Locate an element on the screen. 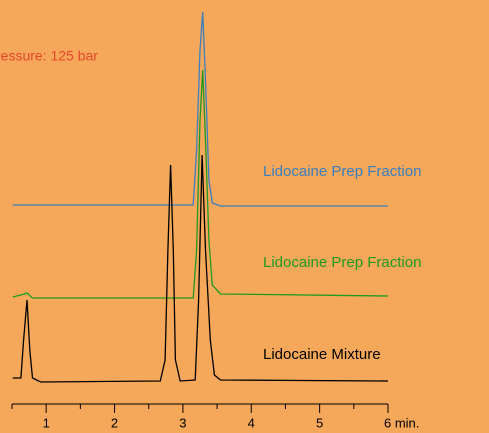 The height and width of the screenshot is (433, 489). x-tick-label: 1 is located at coordinates (46, 422).